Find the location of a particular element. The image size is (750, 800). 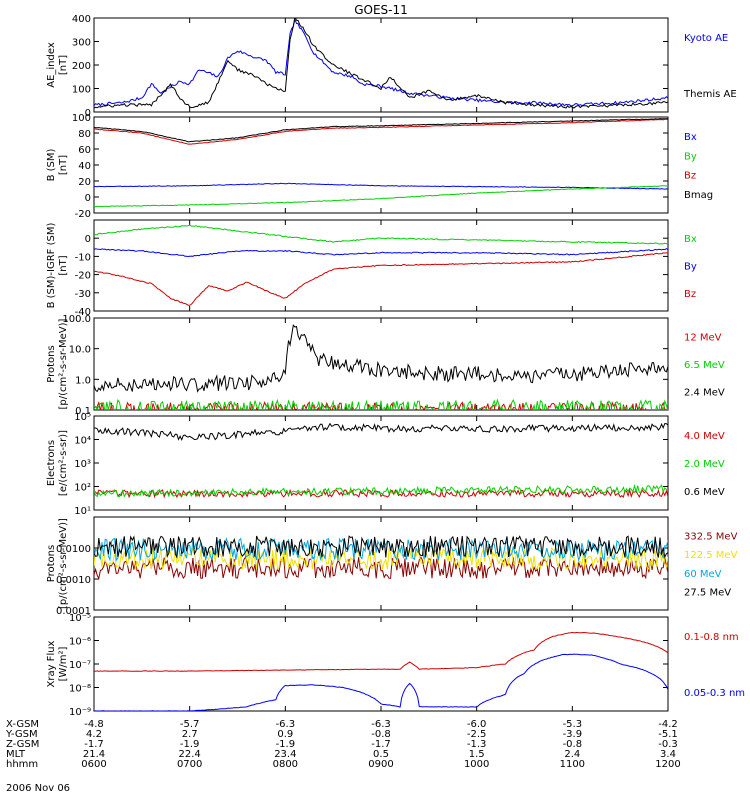

y-axis-label: AE_index is located at coordinates (51, 65).